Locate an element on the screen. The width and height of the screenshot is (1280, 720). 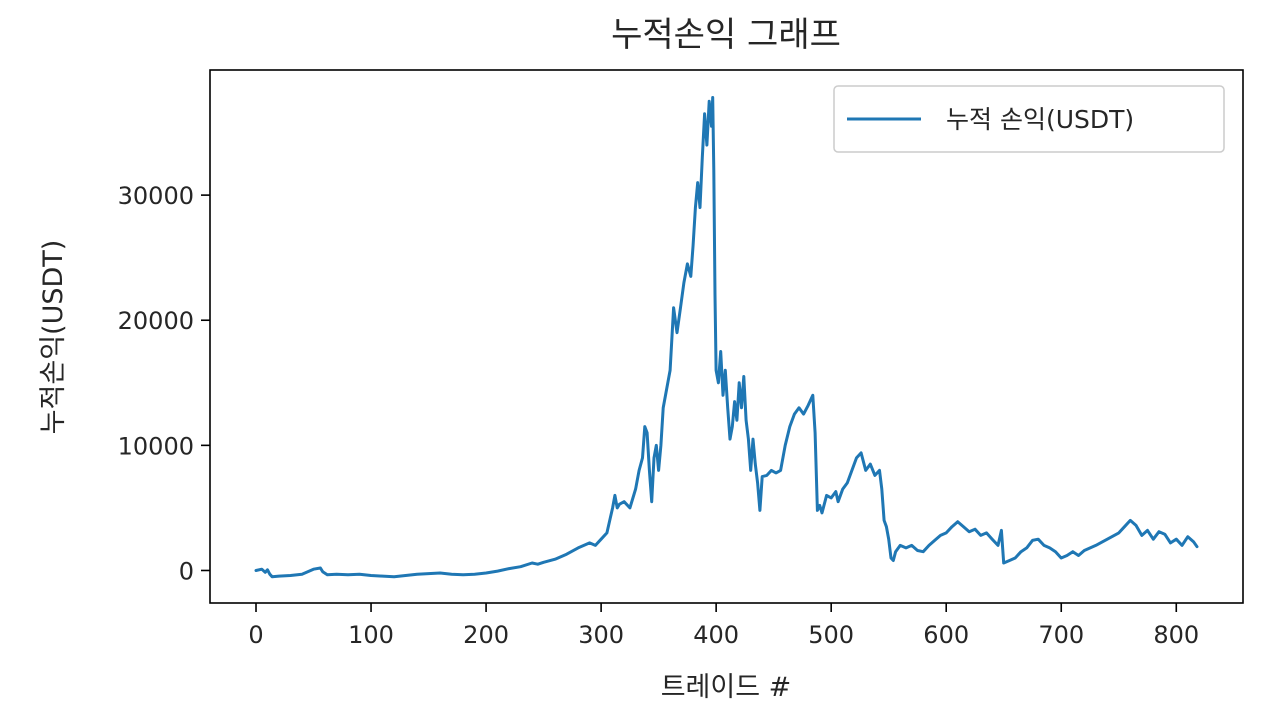
x-tick-label: 0 is located at coordinates (255, 635).